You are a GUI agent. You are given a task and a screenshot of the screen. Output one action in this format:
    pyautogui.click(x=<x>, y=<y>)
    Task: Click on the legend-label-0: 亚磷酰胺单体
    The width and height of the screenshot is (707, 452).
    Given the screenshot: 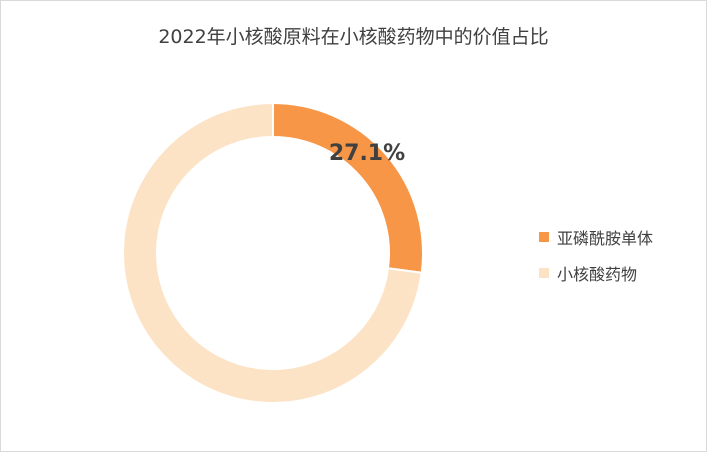 What is the action you would take?
    pyautogui.click(x=605, y=238)
    